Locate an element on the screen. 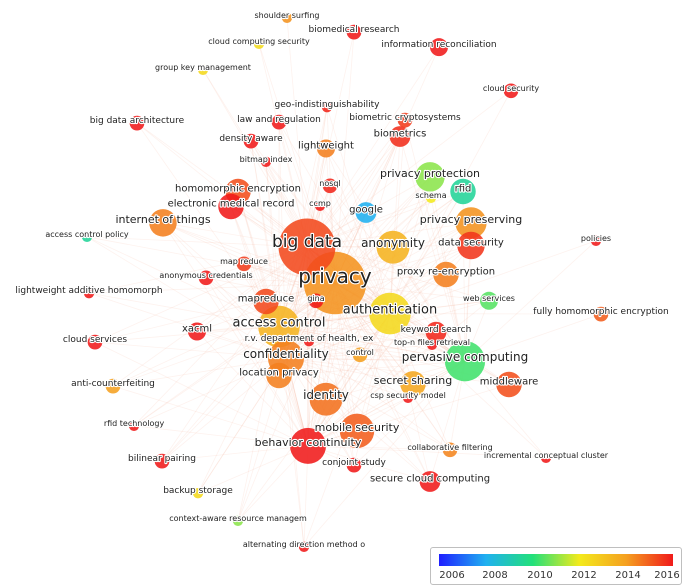 This screenshot has width=683, height=586. node-label: map reduce is located at coordinates (244, 261).